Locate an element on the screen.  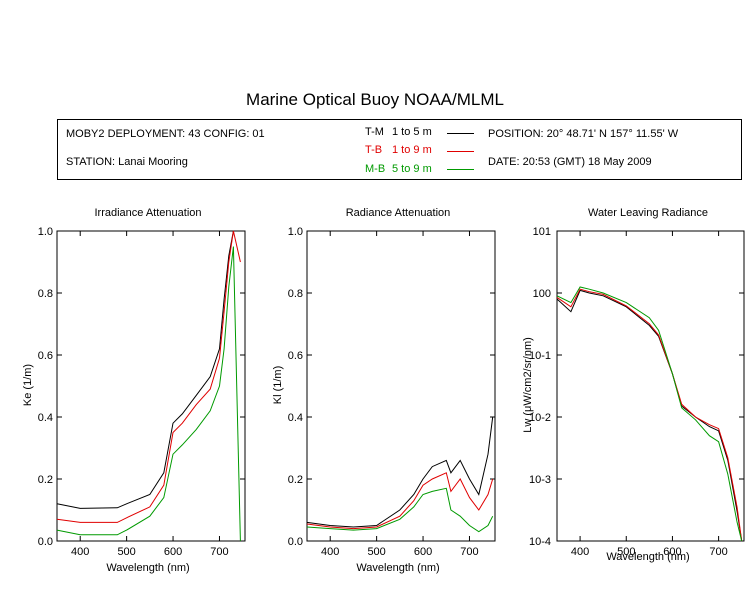
legend-code-tm: T-M is located at coordinates (374, 132).